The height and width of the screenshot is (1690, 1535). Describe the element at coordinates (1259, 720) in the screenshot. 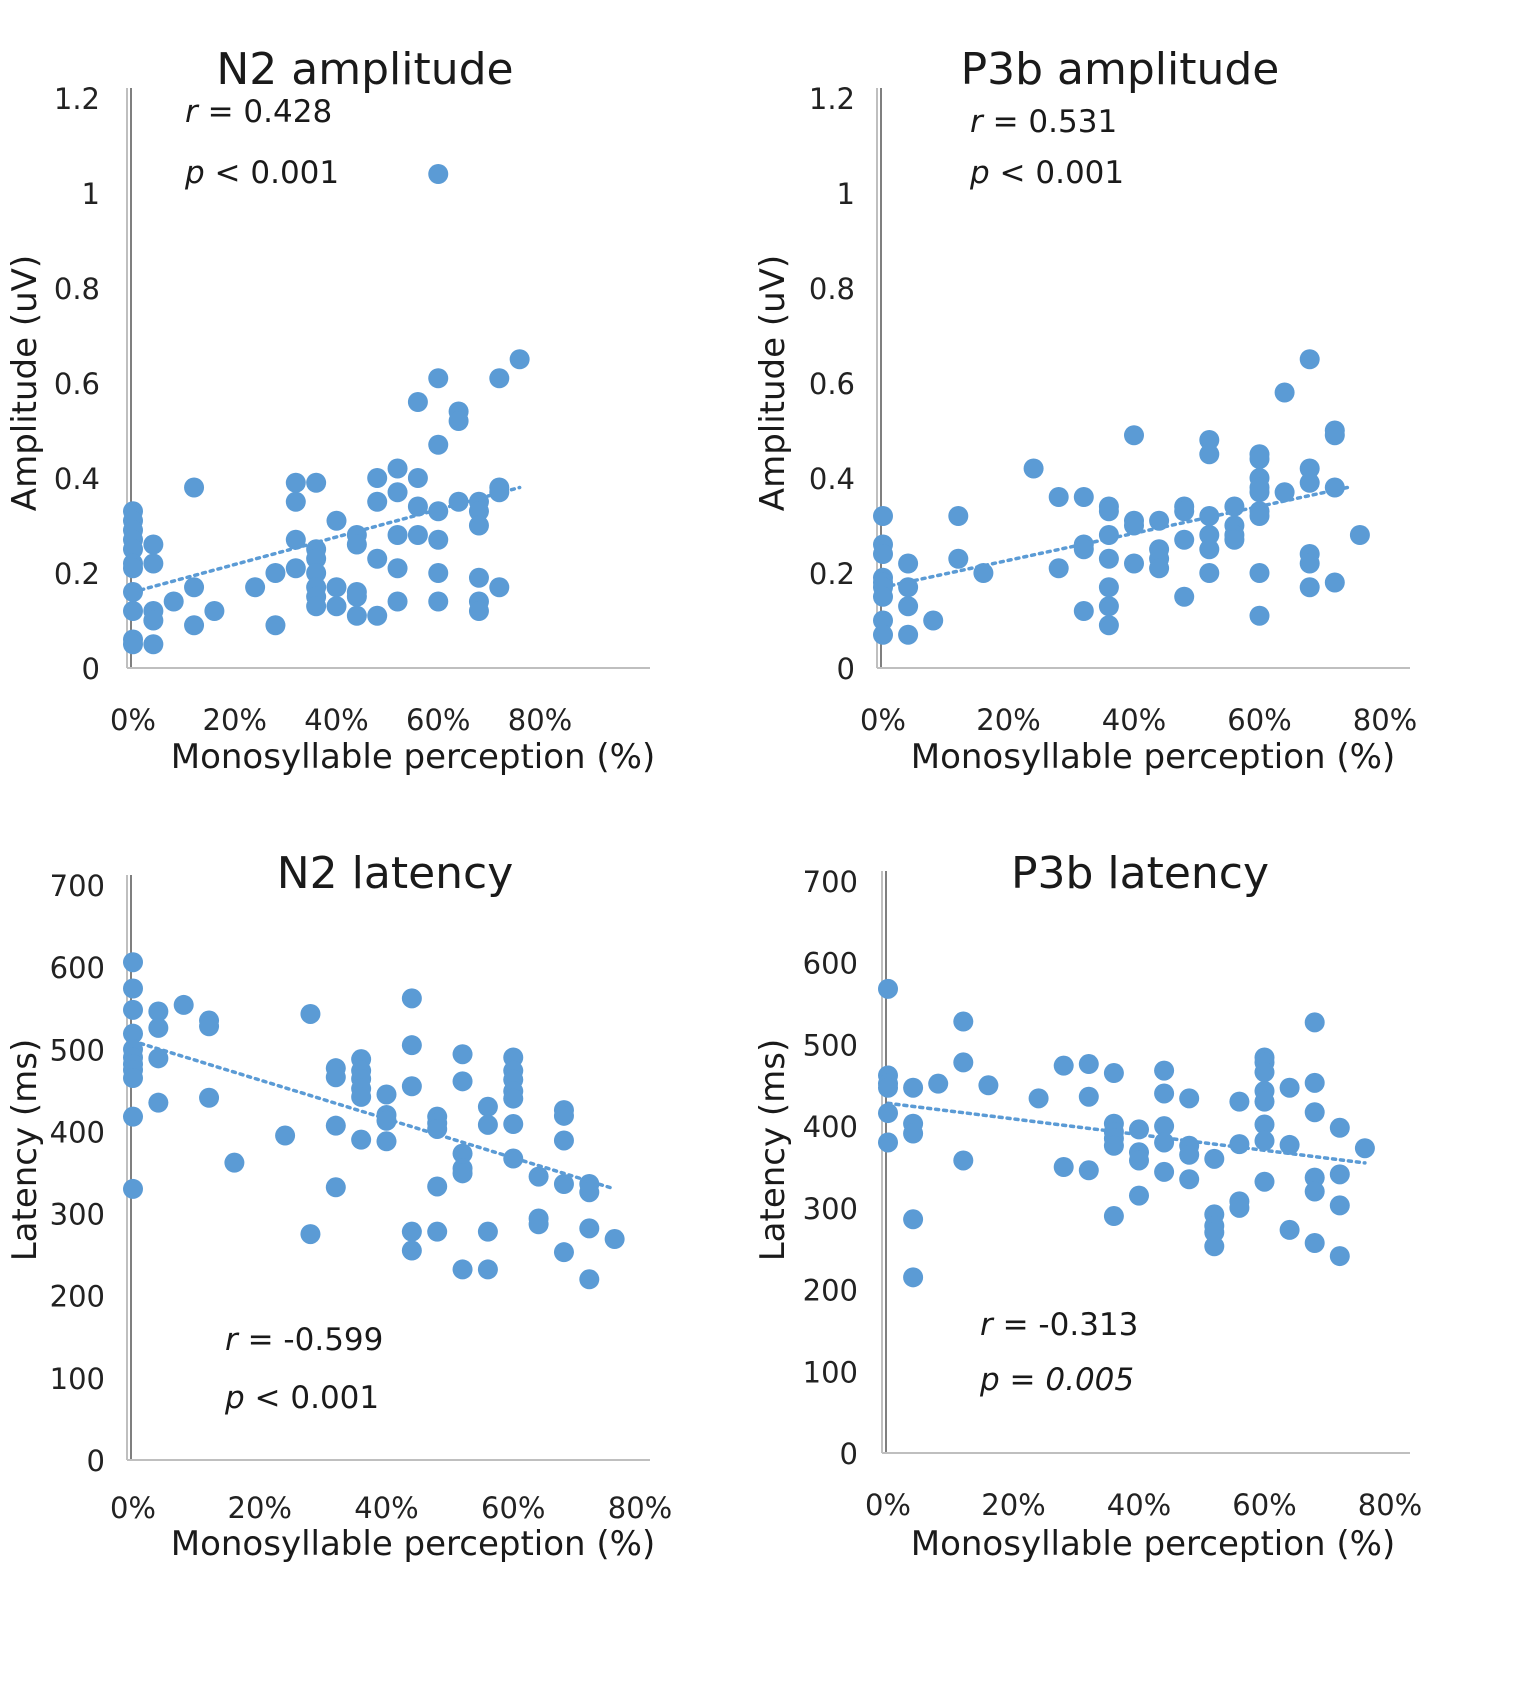

I see `x-tick-label: 60%` at that location.